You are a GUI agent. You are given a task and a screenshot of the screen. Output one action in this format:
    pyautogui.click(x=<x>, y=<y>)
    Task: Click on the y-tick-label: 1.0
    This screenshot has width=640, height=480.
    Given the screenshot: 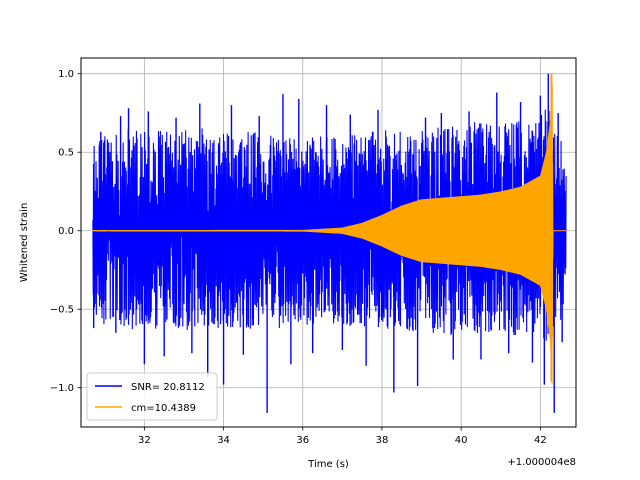 What is the action you would take?
    pyautogui.click(x=66, y=74)
    